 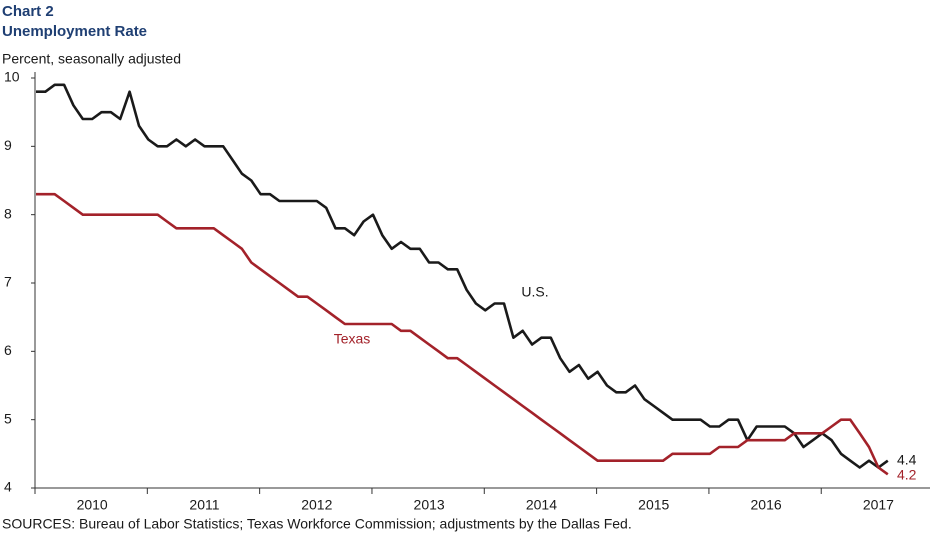 What do you see at coordinates (352, 339) in the screenshot?
I see `series-label: Texas` at bounding box center [352, 339].